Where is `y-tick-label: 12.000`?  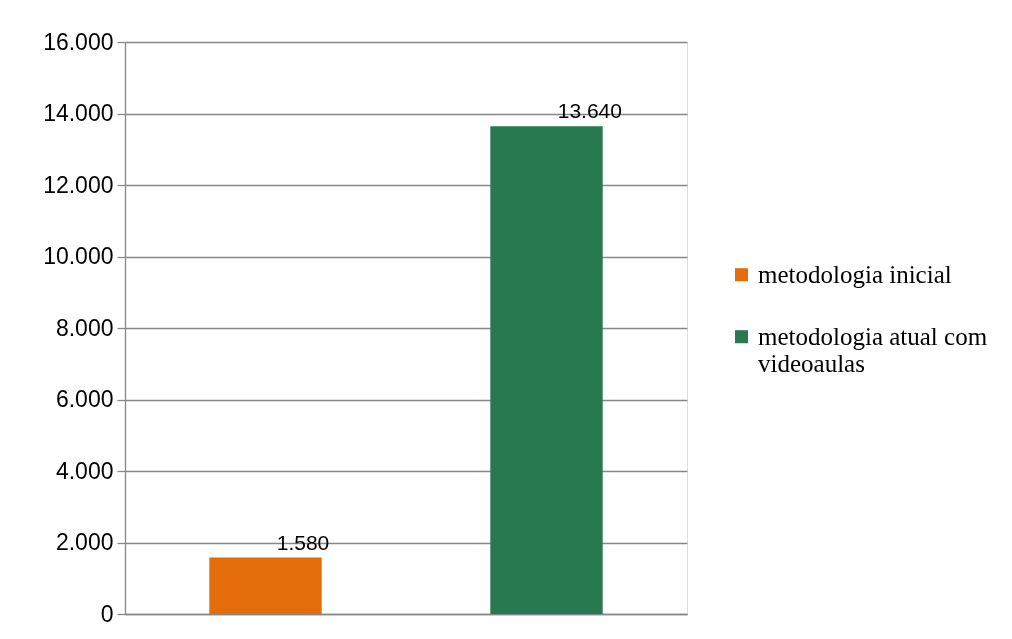 y-tick-label: 12.000 is located at coordinates (78, 184).